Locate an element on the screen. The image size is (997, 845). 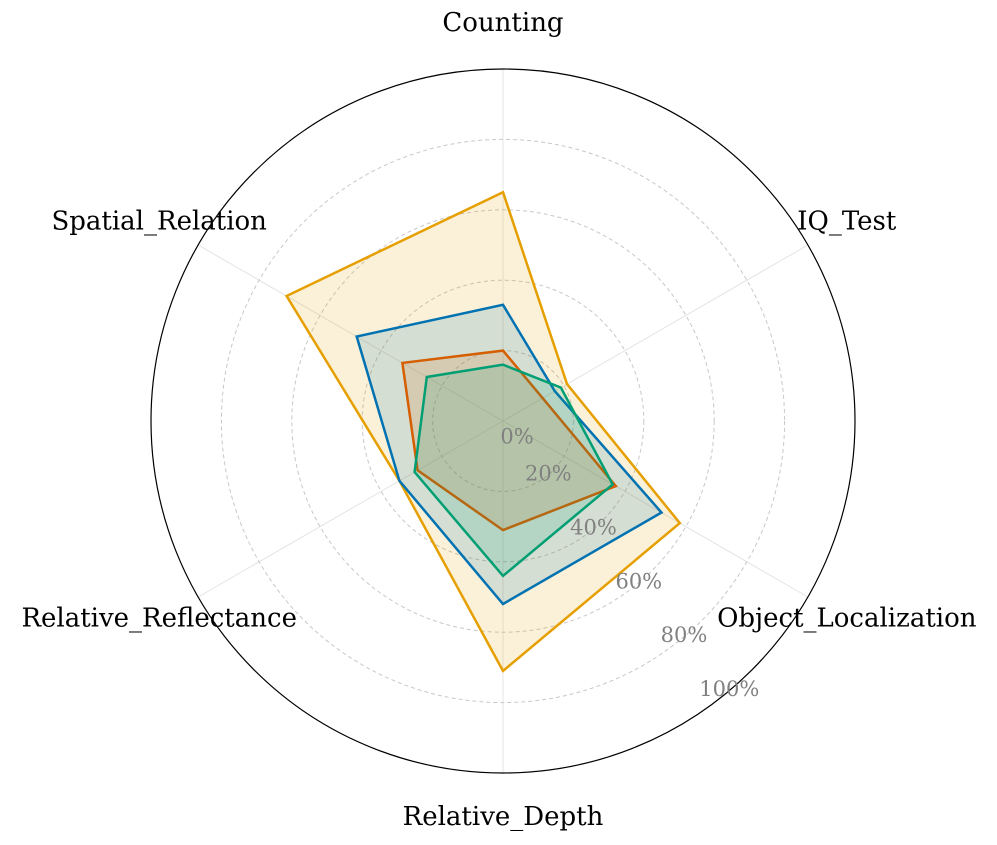
tick-label: 100% is located at coordinates (729, 689).